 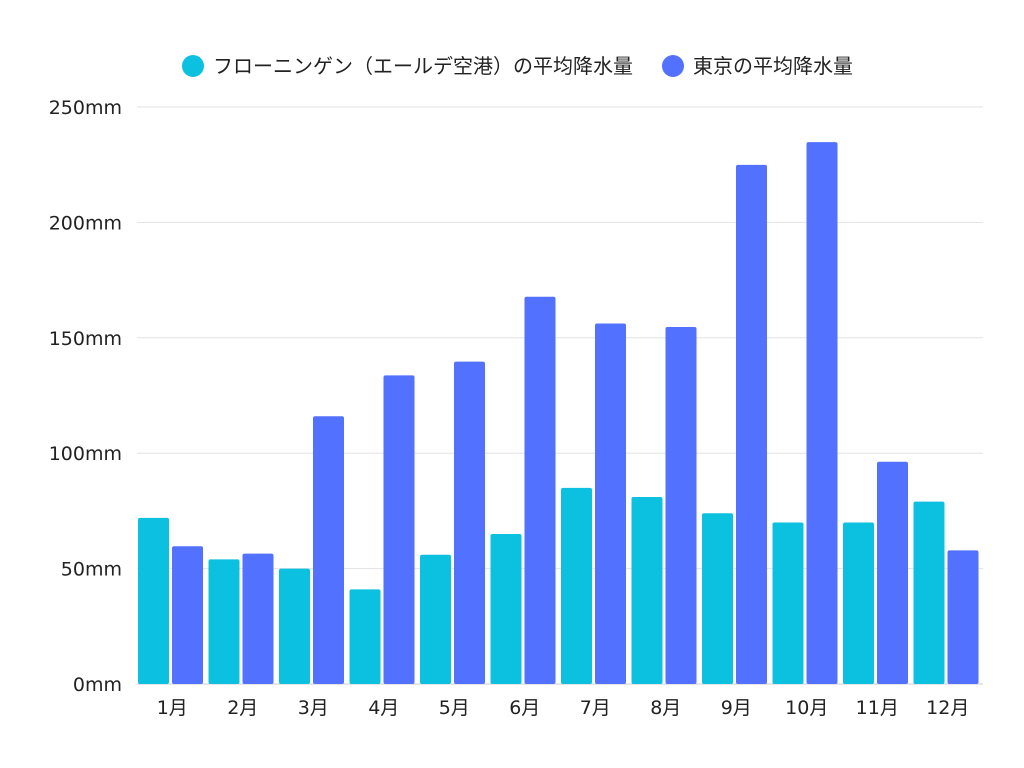 I want to click on x-tick-label: 5月, so click(x=454, y=708).